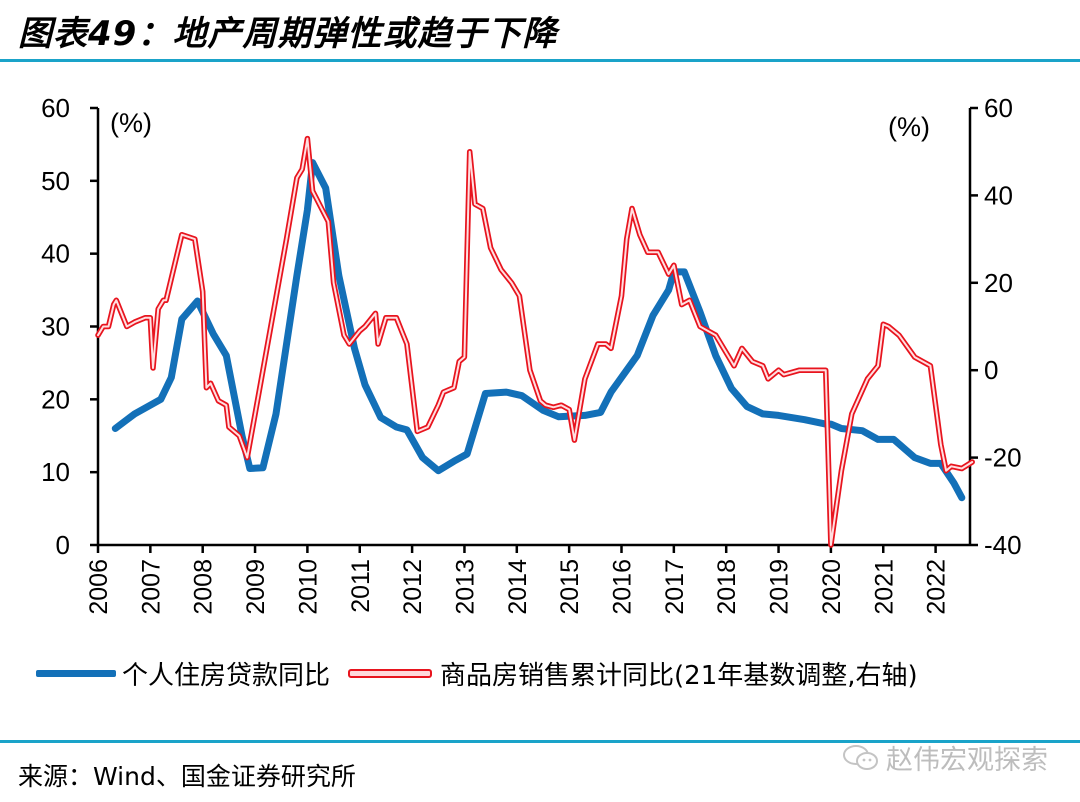 Image resolution: width=1080 pixels, height=802 pixels. Describe the element at coordinates (226, 676) in the screenshot. I see `legend-label: 个人住房贷款同比` at that location.